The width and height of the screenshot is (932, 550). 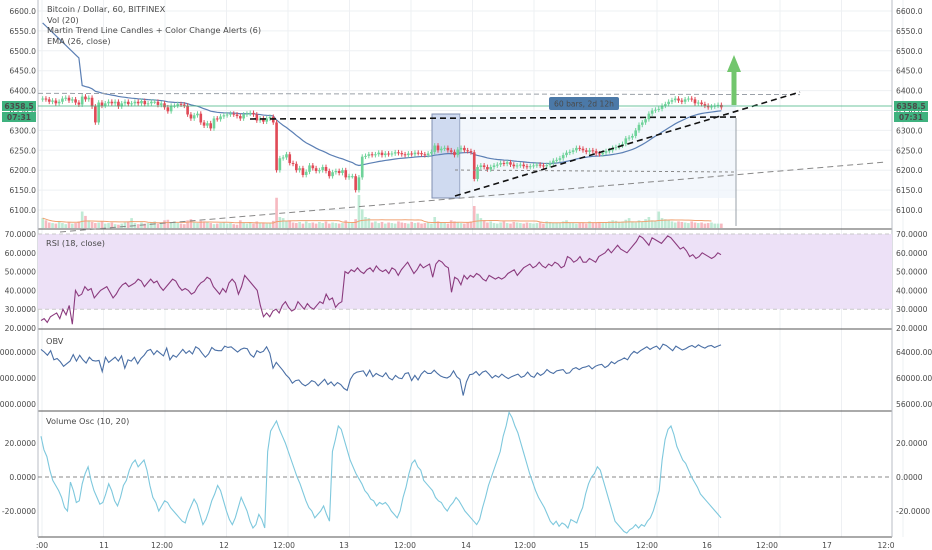 I want to click on volume-ma-line, so click(x=377, y=220).